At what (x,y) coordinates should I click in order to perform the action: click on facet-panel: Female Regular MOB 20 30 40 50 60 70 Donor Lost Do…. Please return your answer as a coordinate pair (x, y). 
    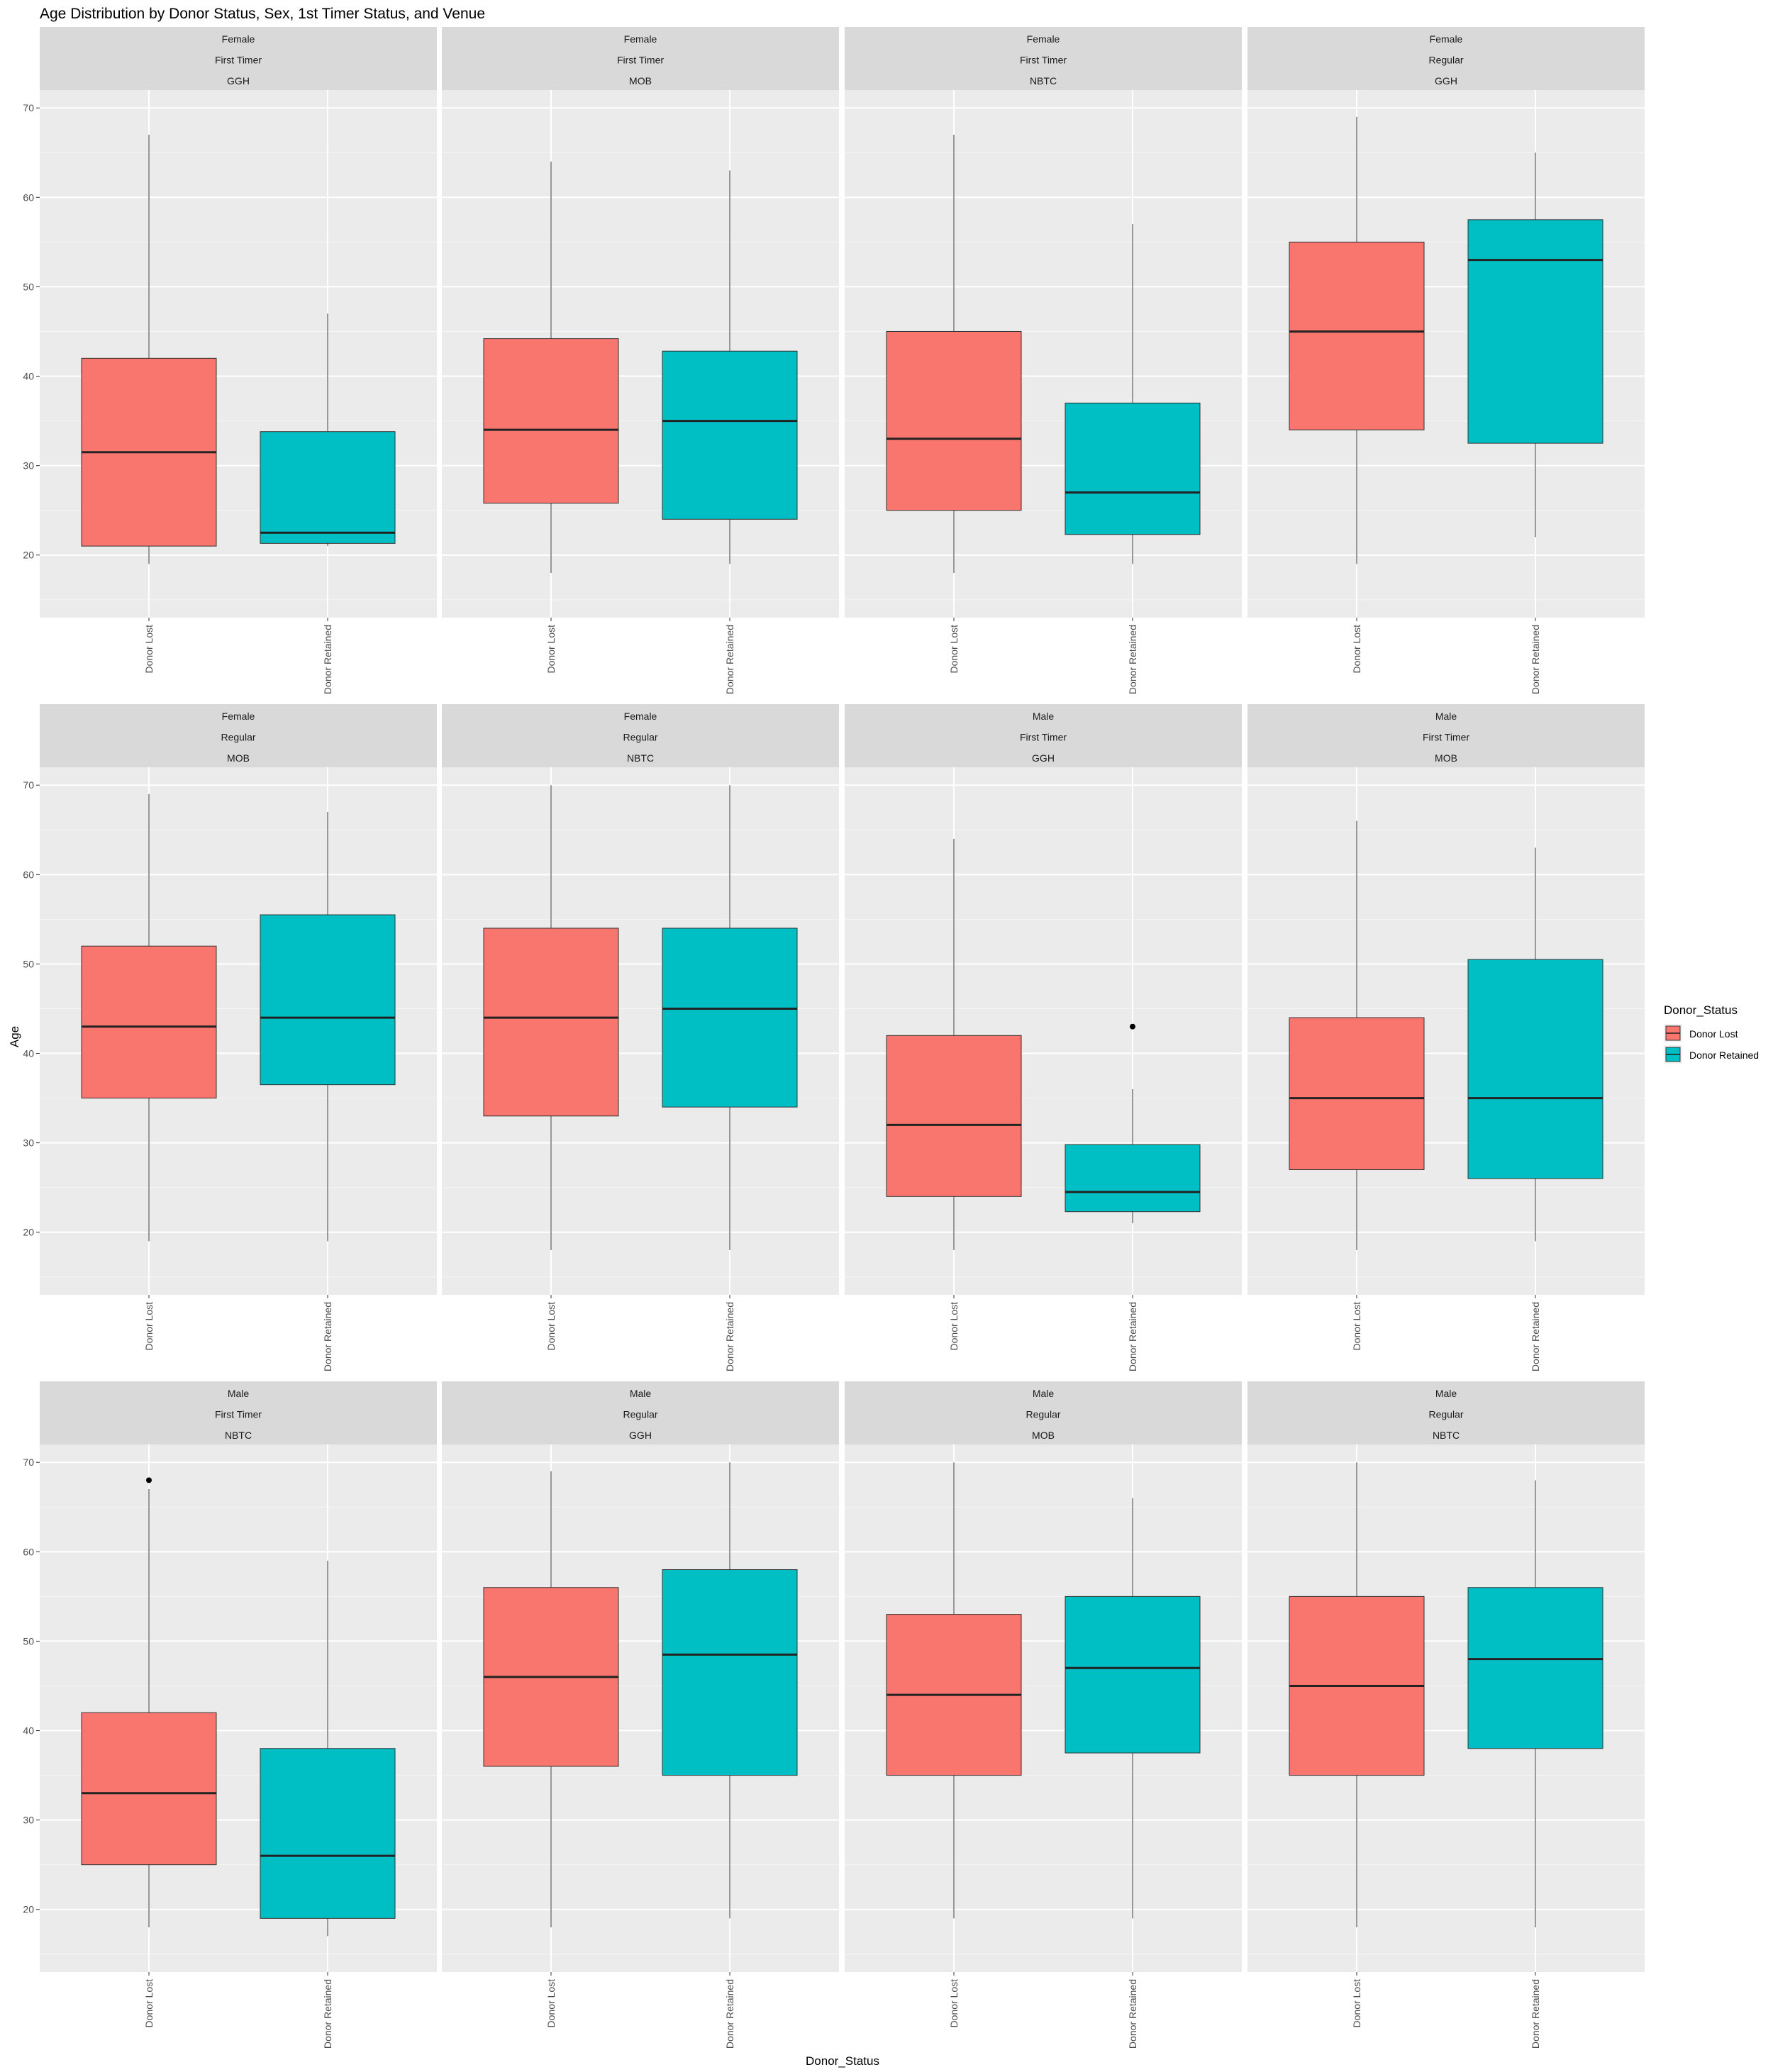
    Looking at the image, I should click on (230, 1037).